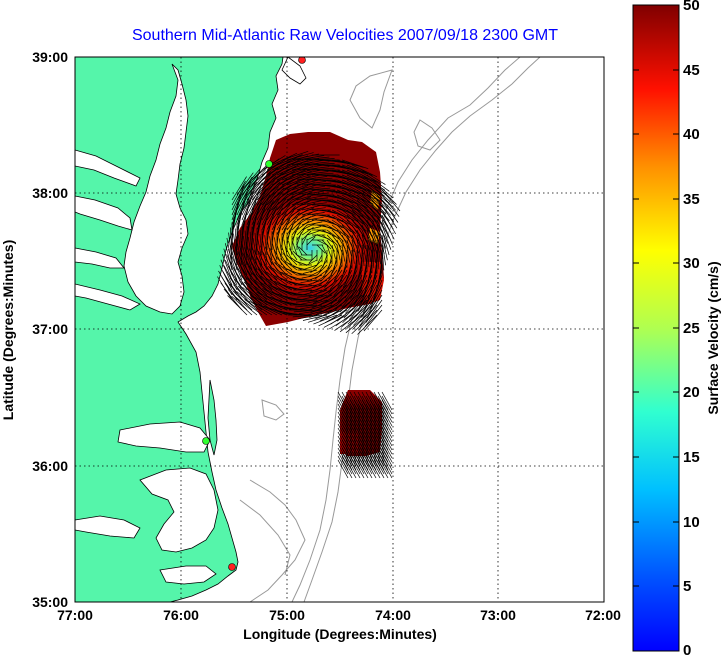  Describe the element at coordinates (339, 615) in the screenshot. I see `x-tick-labels: 77:00 76:00 75:00 74:00 73:00 72:00` at that location.